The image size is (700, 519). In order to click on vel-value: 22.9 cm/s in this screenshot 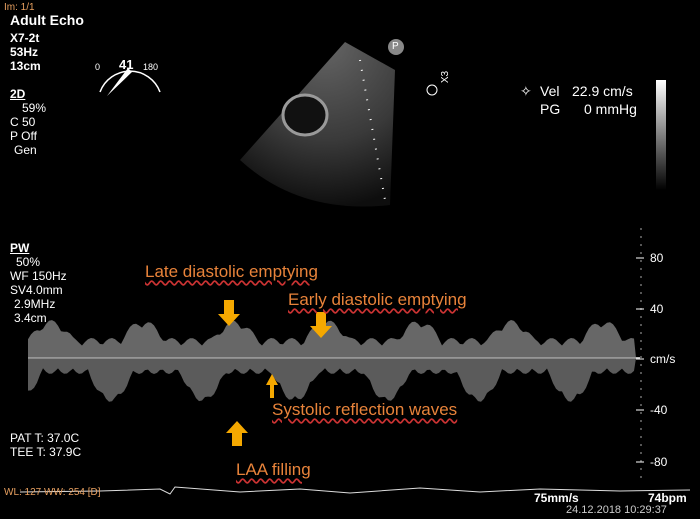, I will do `click(602, 91)`.